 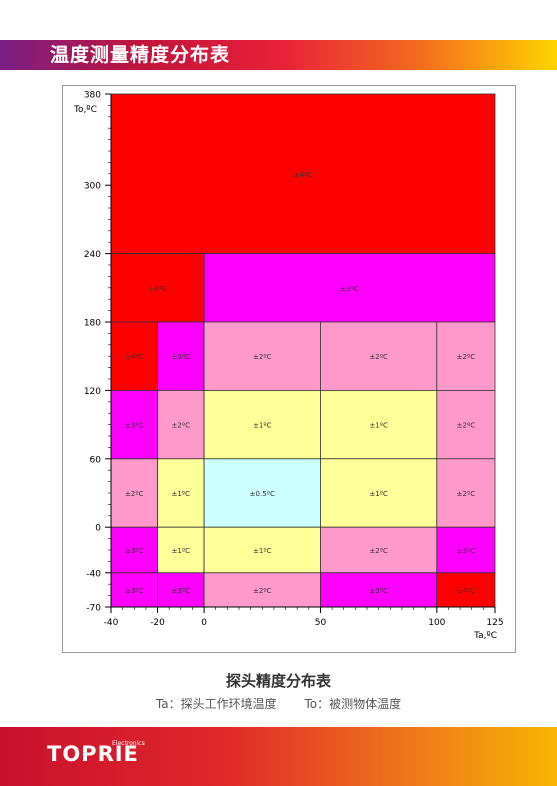 I want to click on cell-label-16: ±1ºC, so click(x=378, y=494).